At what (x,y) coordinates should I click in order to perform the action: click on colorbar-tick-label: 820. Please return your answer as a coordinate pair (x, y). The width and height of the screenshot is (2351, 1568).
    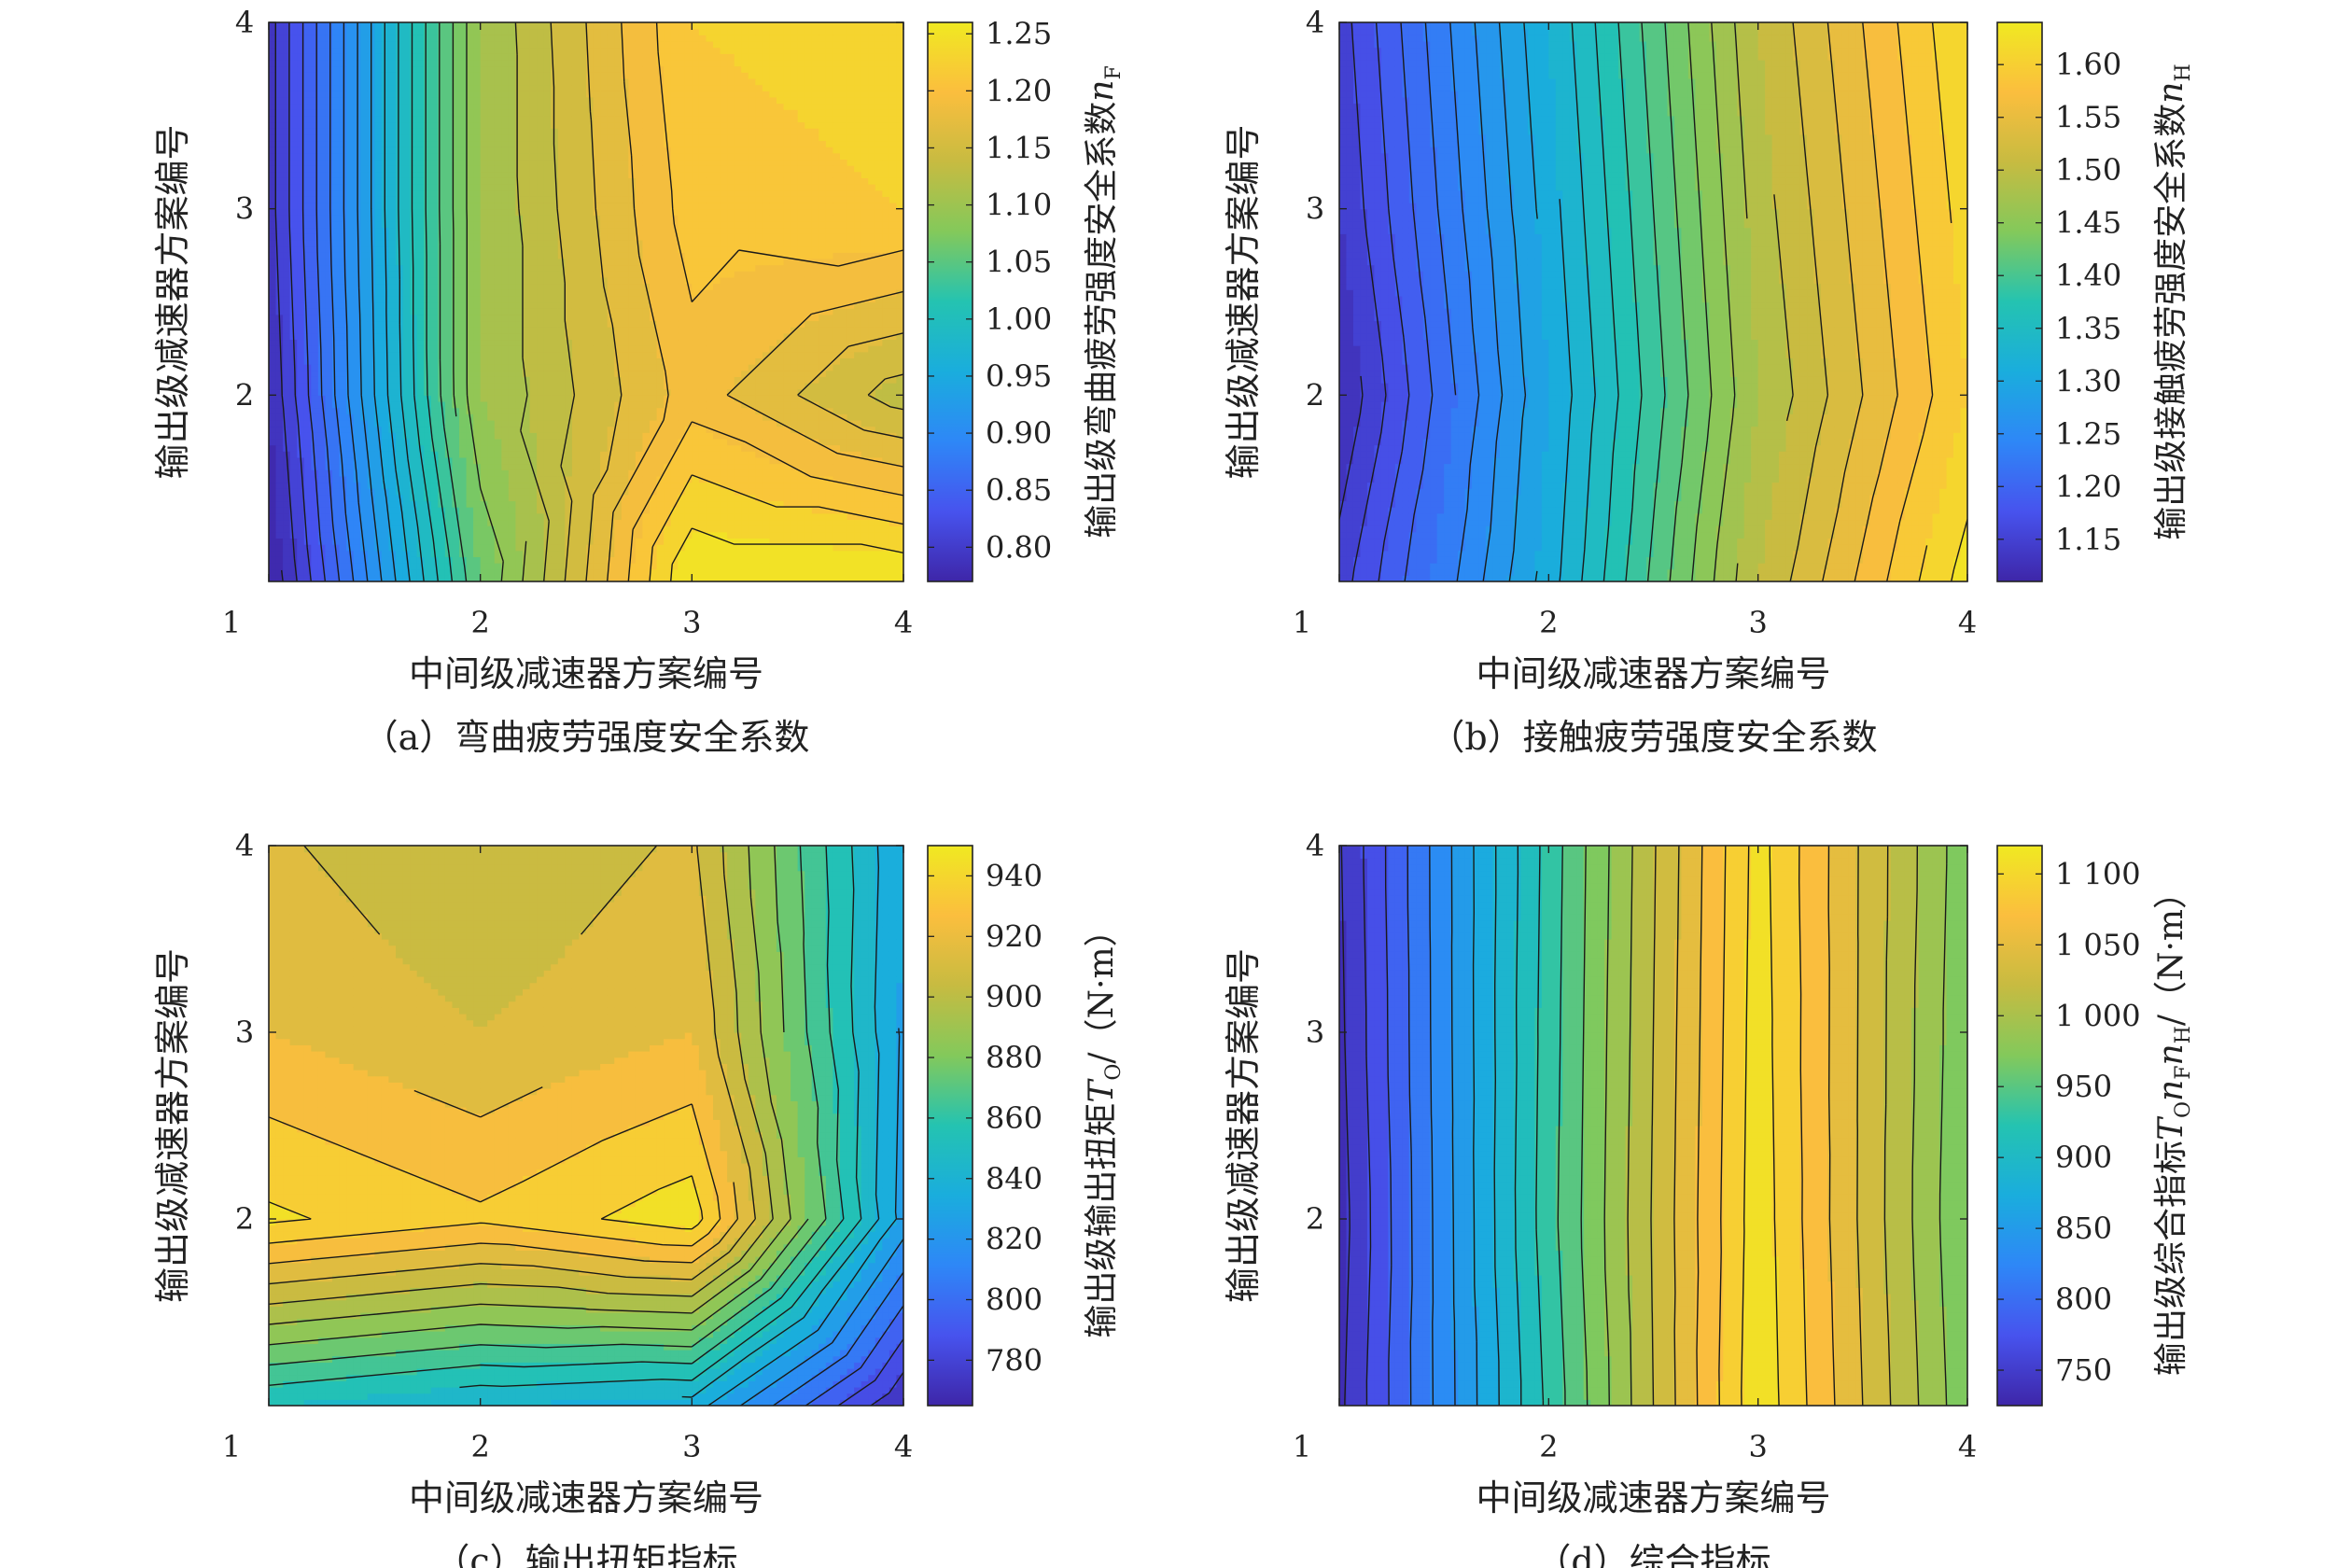
    Looking at the image, I should click on (1014, 1239).